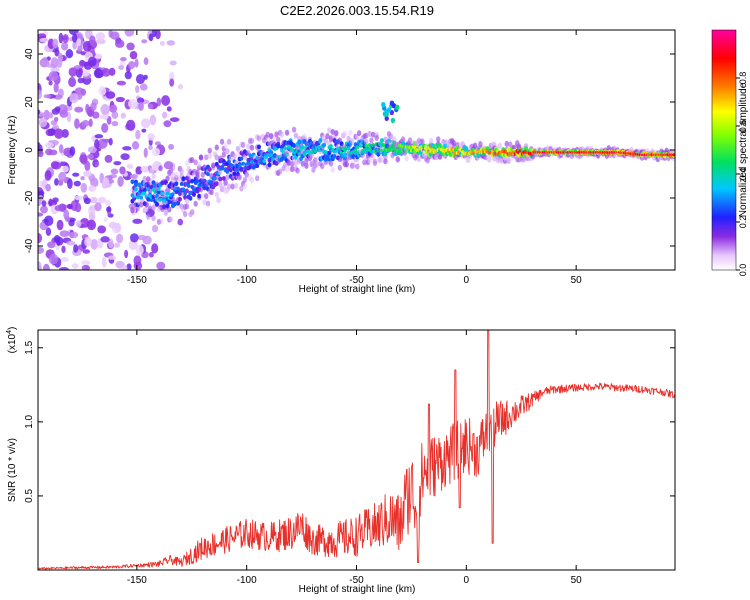  Describe the element at coordinates (577, 280) in the screenshot. I see `spectrogram-xtick-label: 50` at that location.